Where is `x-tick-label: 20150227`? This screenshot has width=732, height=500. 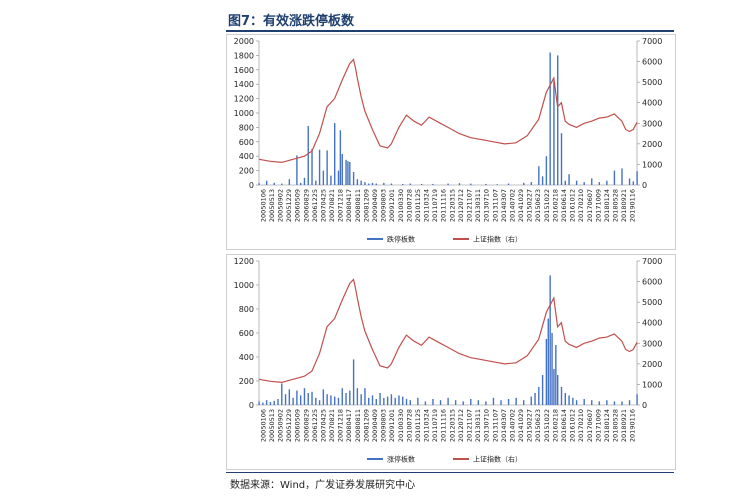
x-tick-label: 20150227 is located at coordinates (530, 425).